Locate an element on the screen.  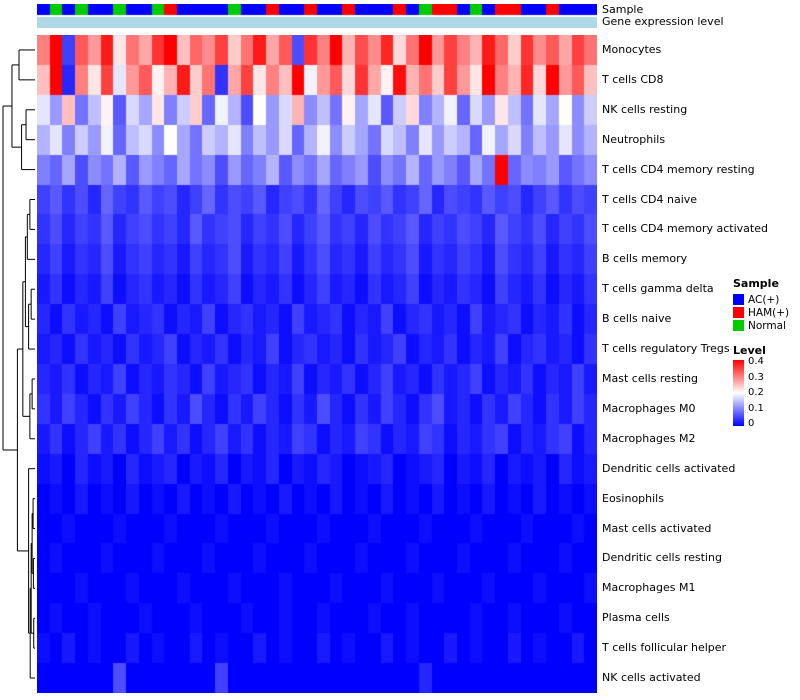
gene-expression-annotation-label: Gene expression level is located at coordinates (663, 21).